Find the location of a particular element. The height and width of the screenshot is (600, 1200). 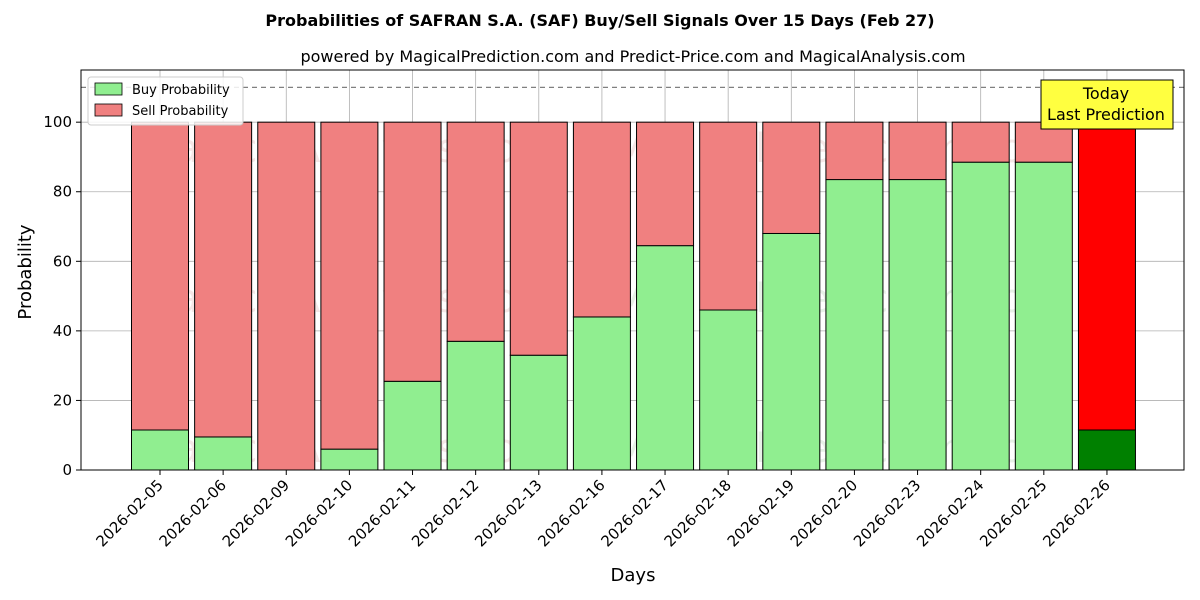

x-tick-label: 2026-02-06 is located at coordinates (193, 513).